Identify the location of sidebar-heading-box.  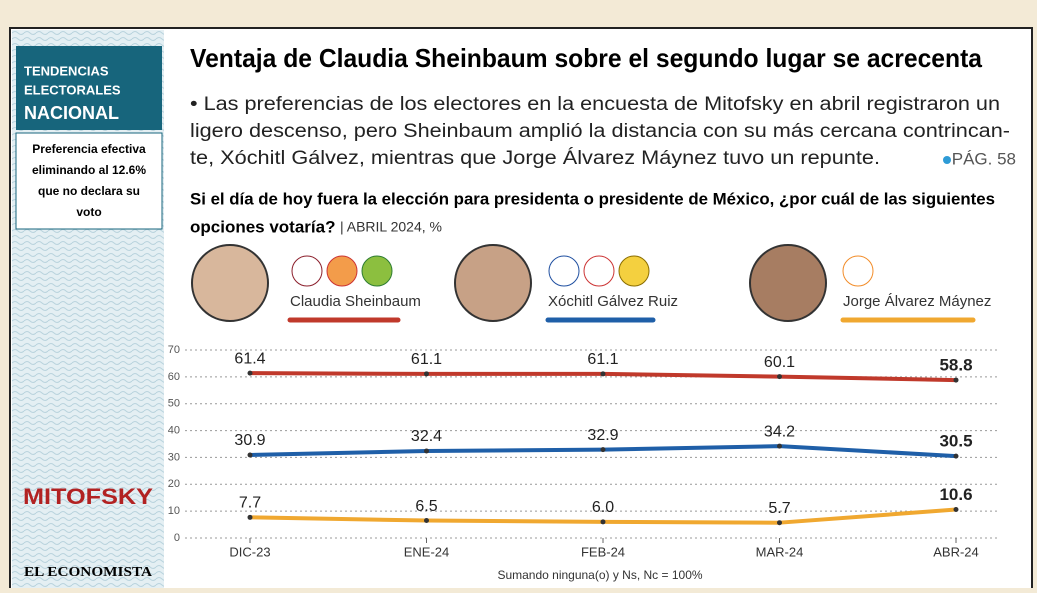
(89, 88).